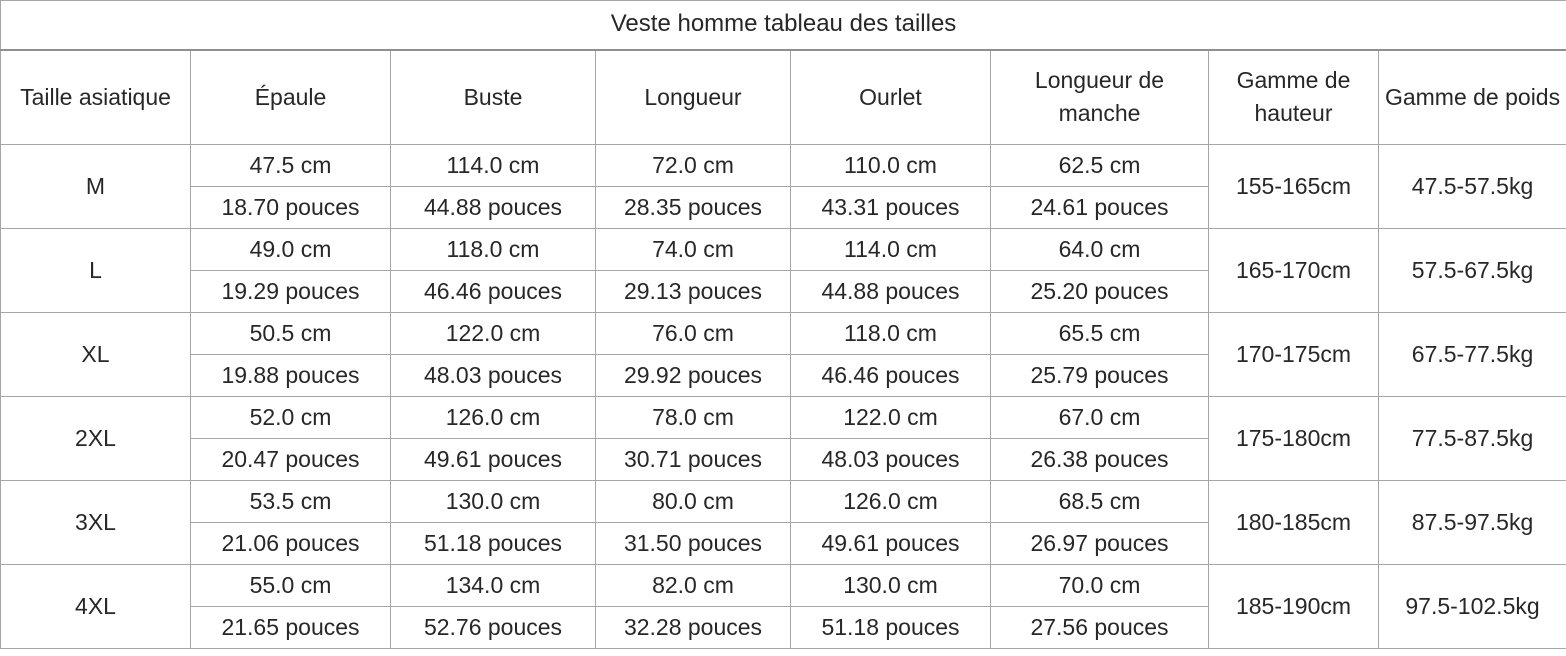 Image resolution: width=1566 pixels, height=656 pixels. What do you see at coordinates (1471, 97) in the screenshot?
I see `column-header-gamme-de-poids: Gamme de poids` at bounding box center [1471, 97].